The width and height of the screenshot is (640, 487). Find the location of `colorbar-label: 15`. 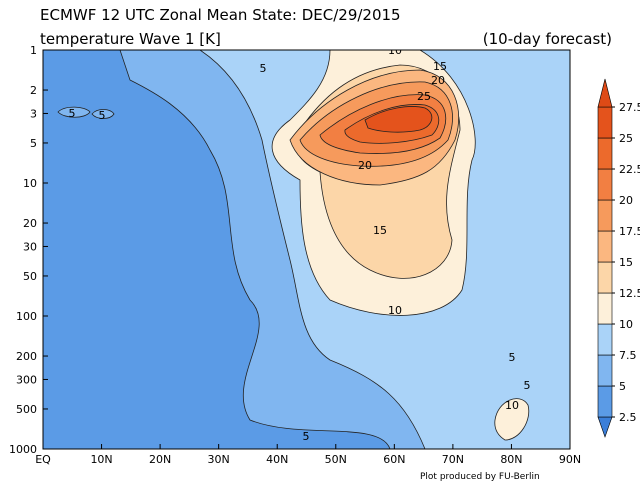

colorbar-label: 15 is located at coordinates (626, 262).